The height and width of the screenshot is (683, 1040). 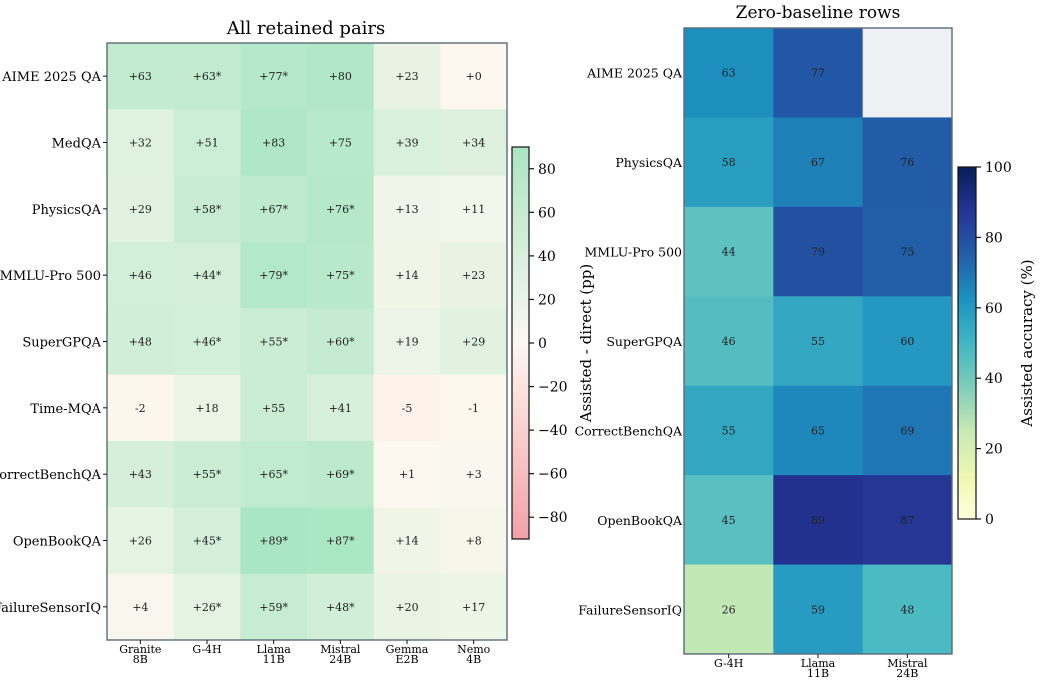 What do you see at coordinates (818, 609) in the screenshot?
I see `right-cell-label: 59` at bounding box center [818, 609].